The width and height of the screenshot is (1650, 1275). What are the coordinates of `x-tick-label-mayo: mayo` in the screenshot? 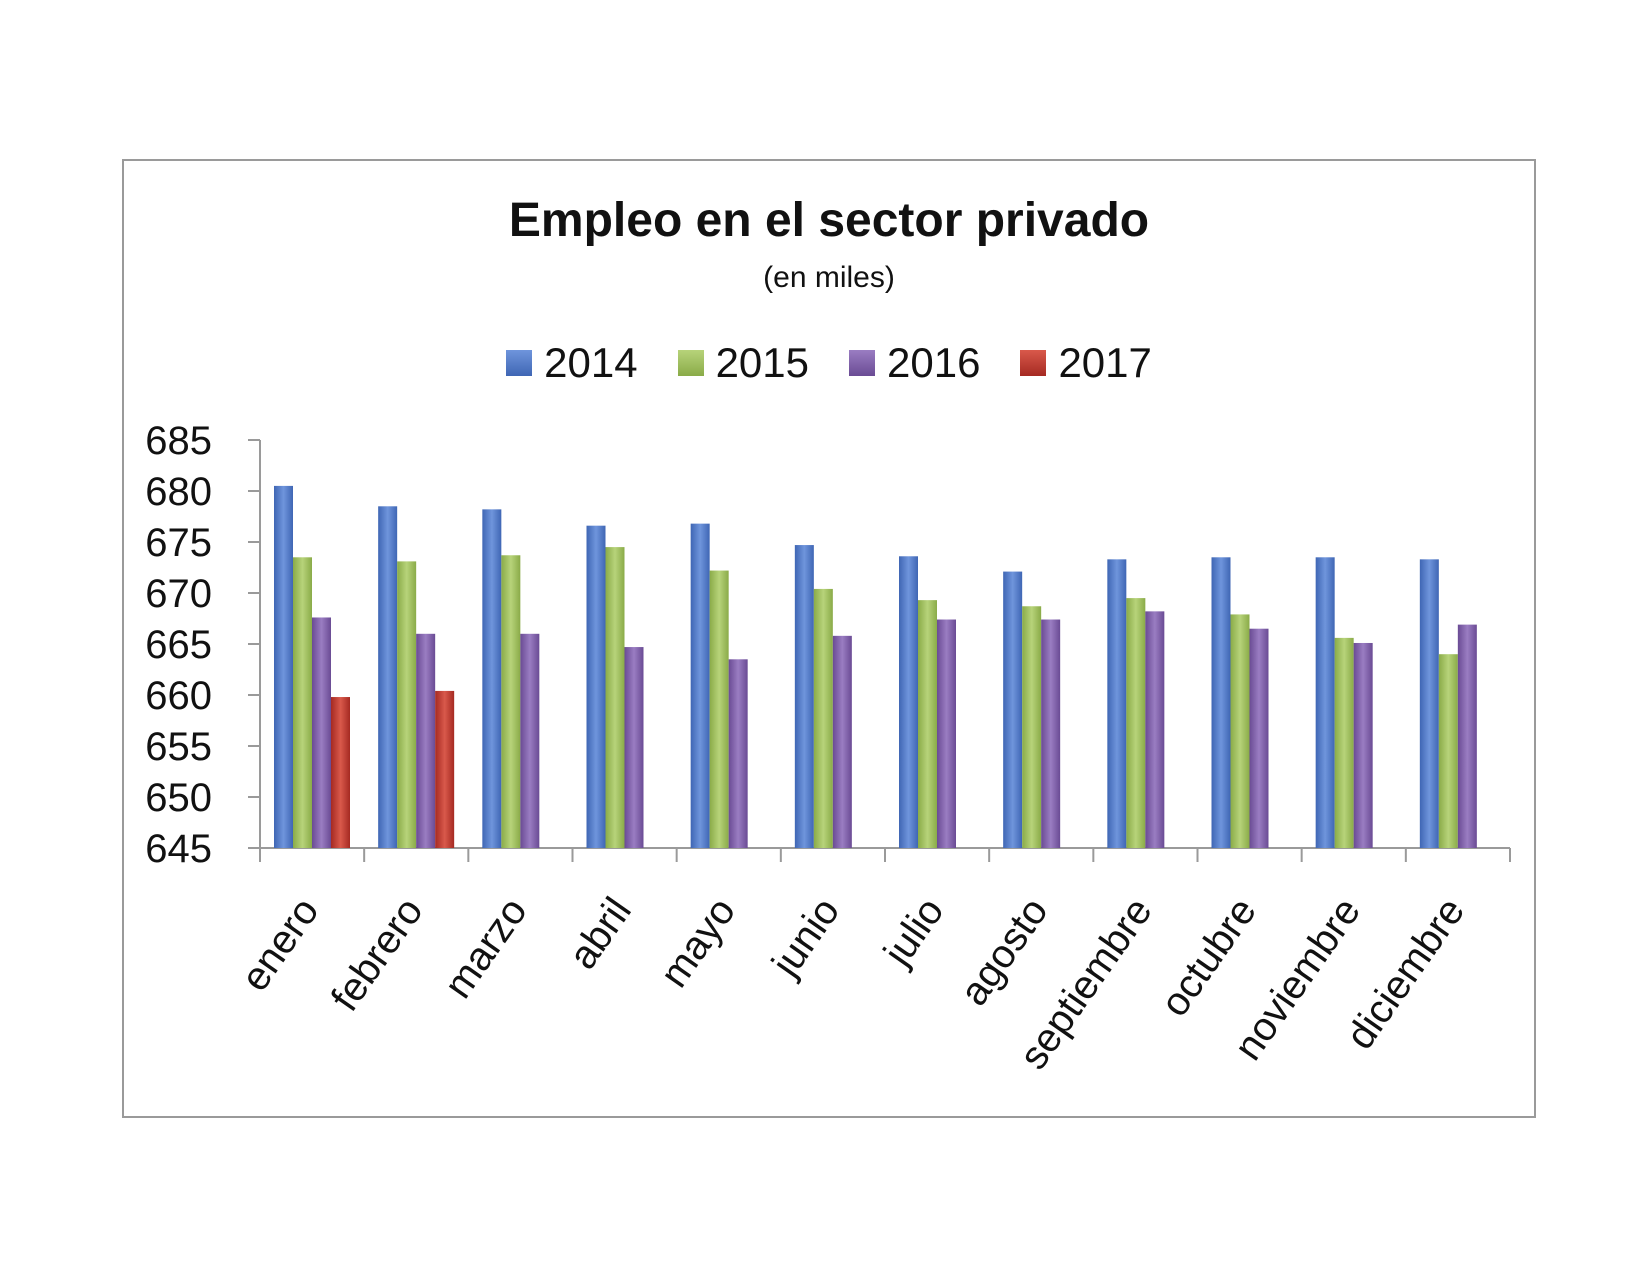 It's located at (698, 942).